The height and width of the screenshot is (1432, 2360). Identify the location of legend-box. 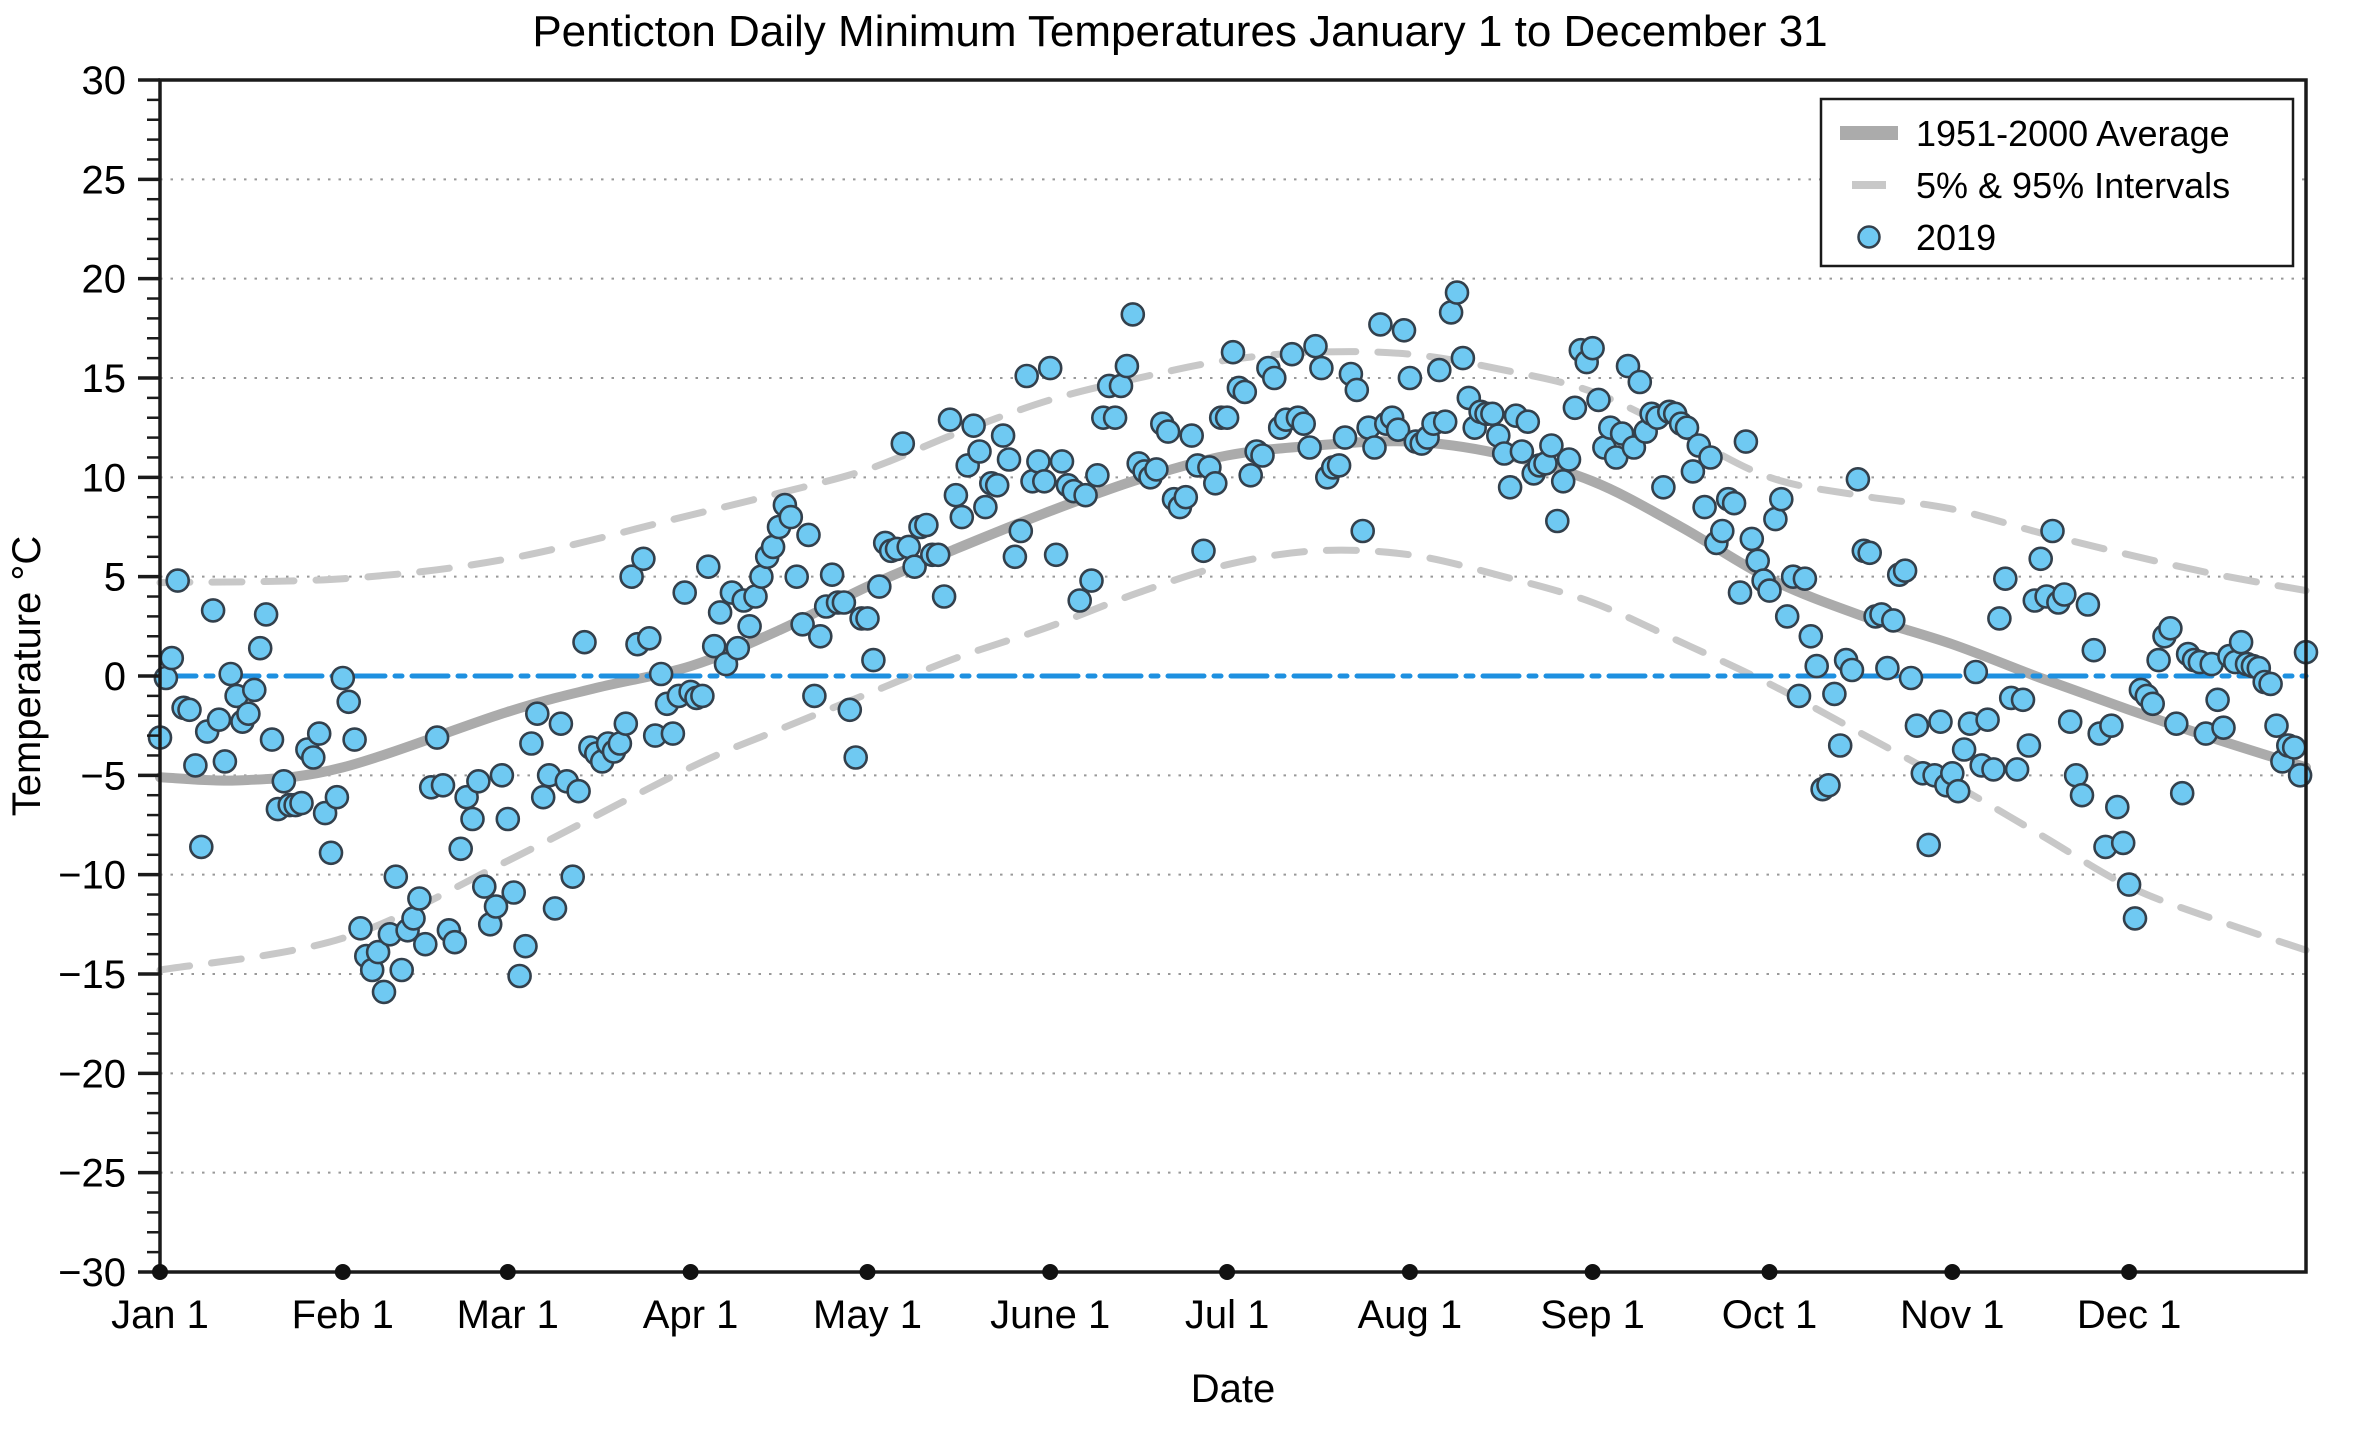
(2057, 182).